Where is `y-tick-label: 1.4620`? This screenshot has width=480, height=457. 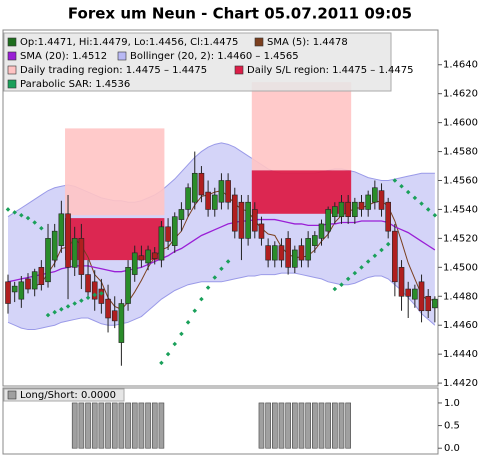
y-tick-label: 1.4620 is located at coordinates (460, 94).